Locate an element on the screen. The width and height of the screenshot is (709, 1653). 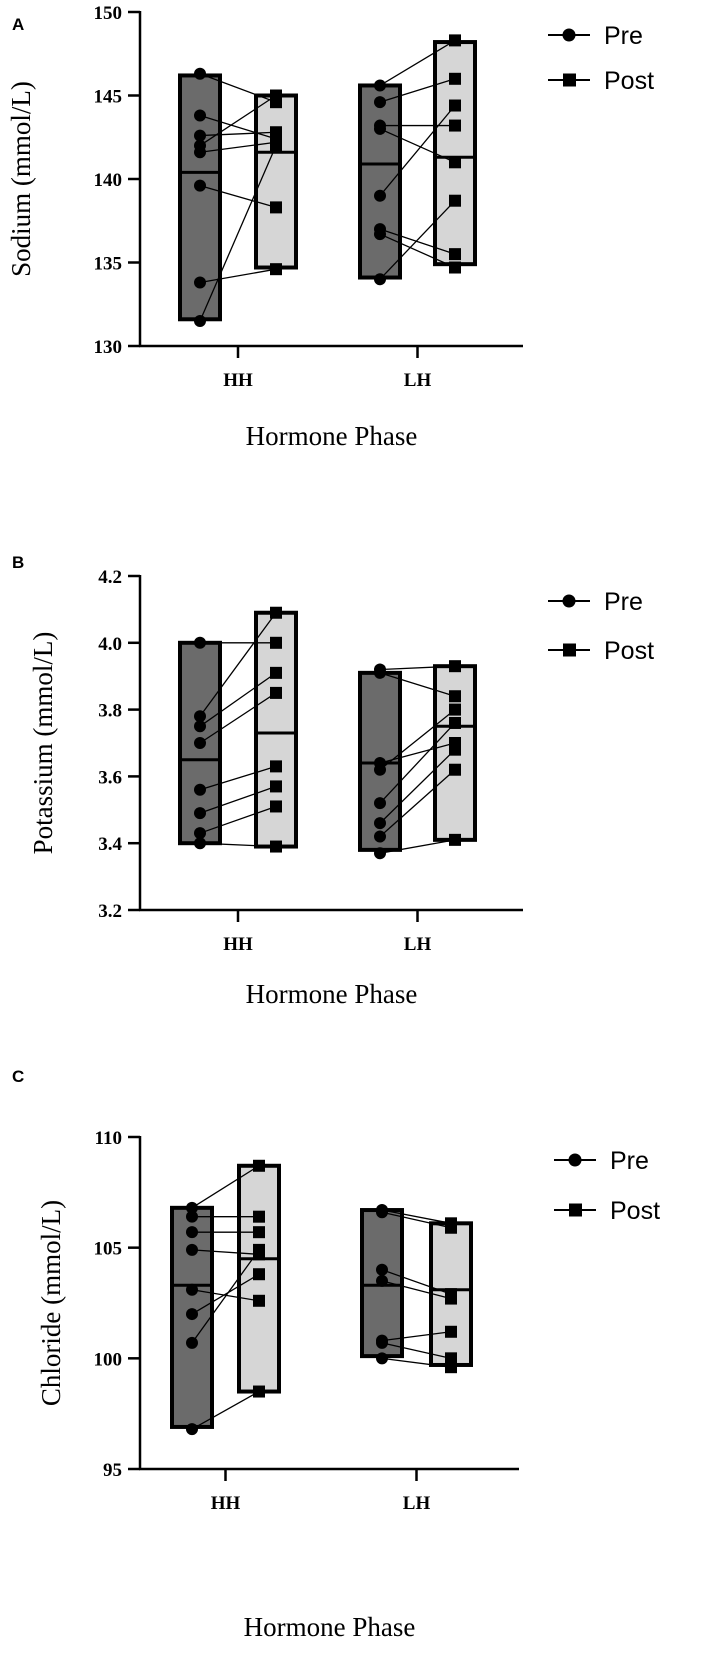
x-tick-label: LH is located at coordinates (418, 380).